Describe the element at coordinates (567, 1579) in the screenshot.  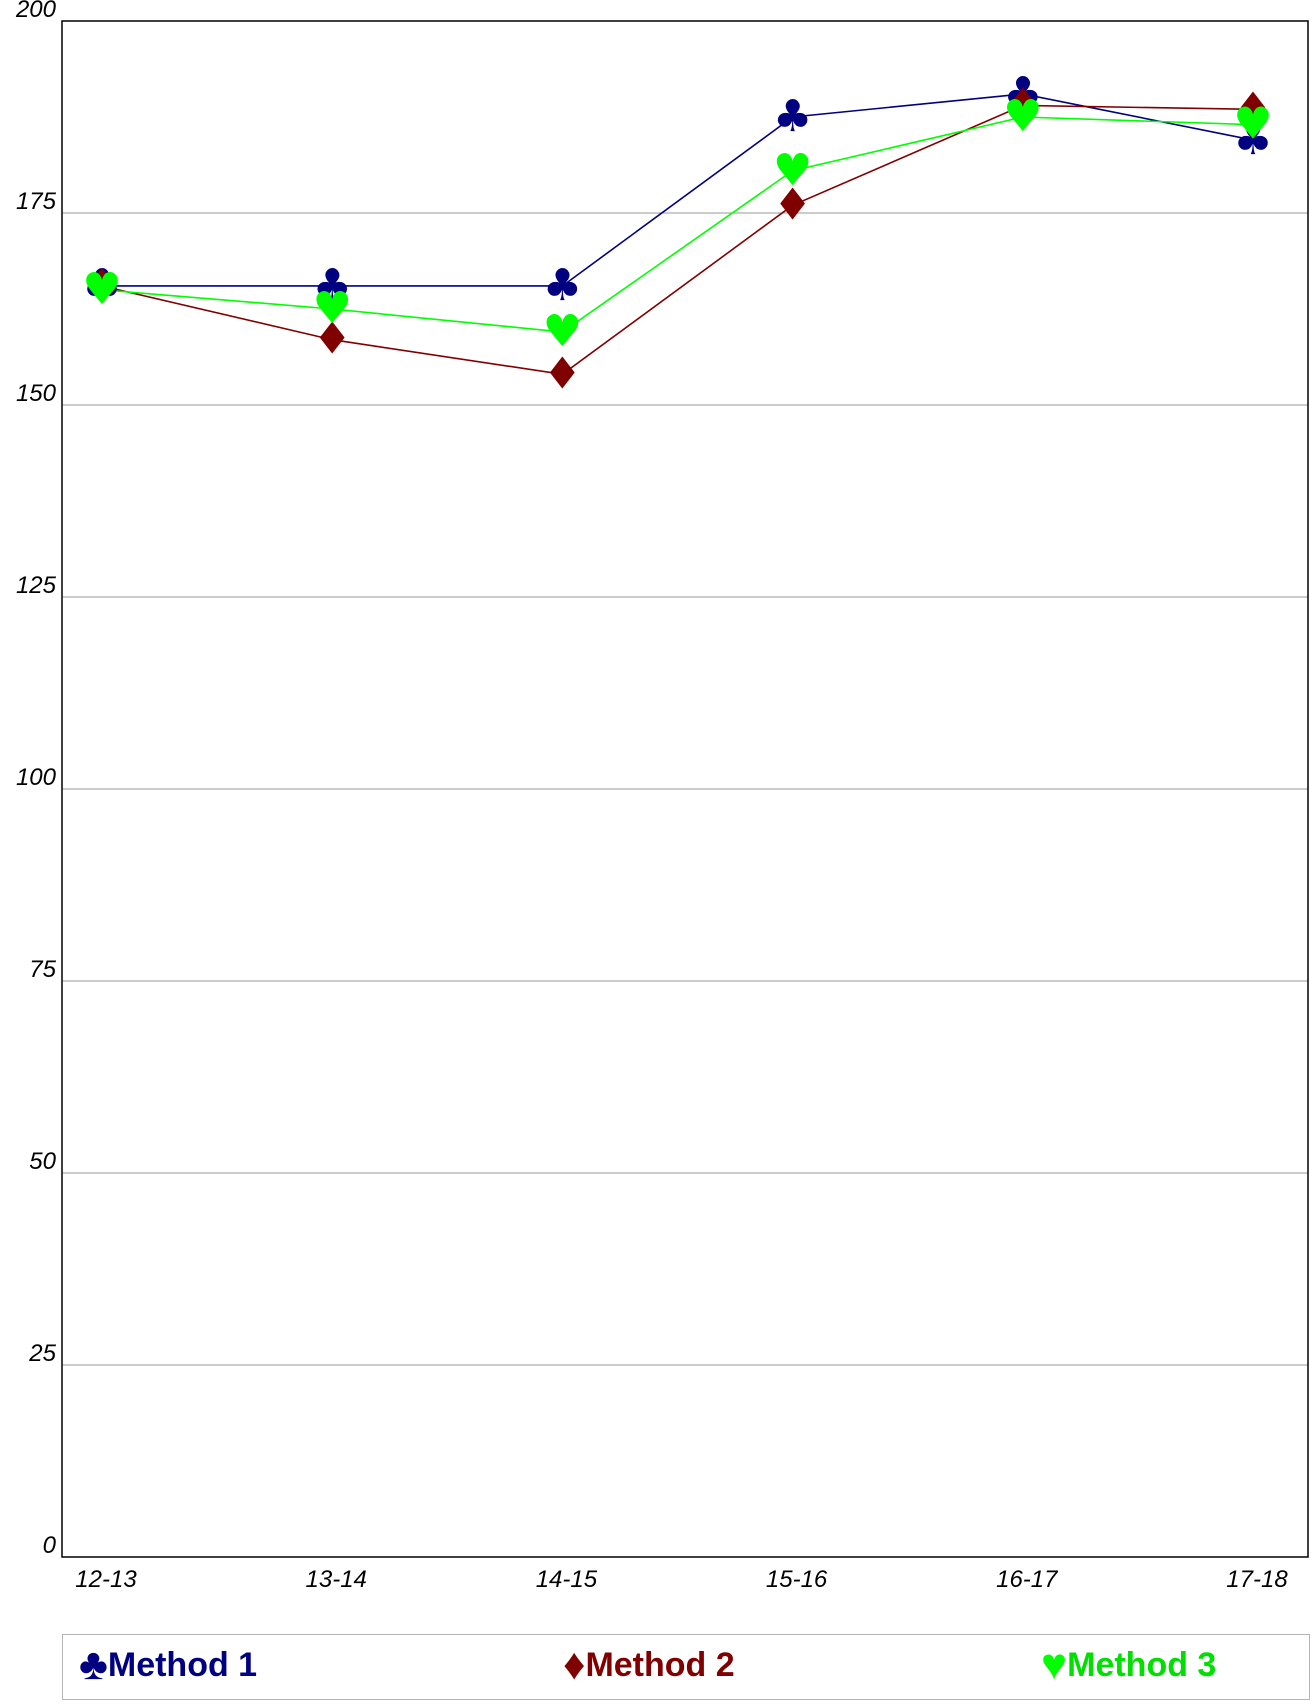
I see `x-tick-label: 14-15` at that location.